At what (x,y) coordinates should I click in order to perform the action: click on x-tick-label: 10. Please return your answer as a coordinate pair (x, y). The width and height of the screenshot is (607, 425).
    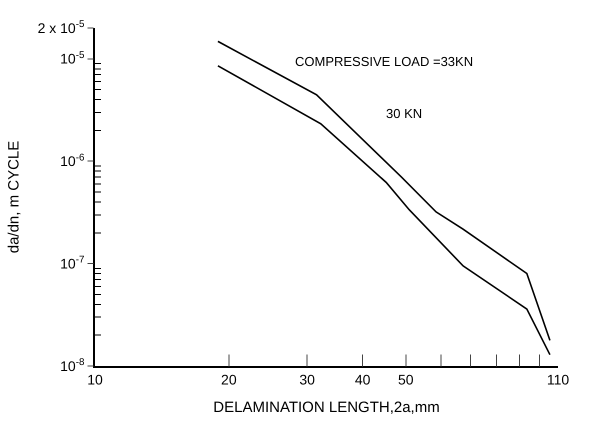
    Looking at the image, I should click on (95, 380).